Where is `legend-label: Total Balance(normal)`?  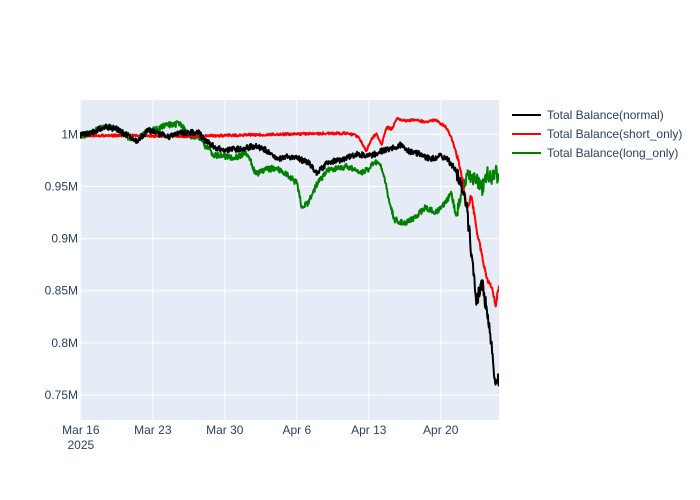
legend-label: Total Balance(normal) is located at coordinates (605, 115).